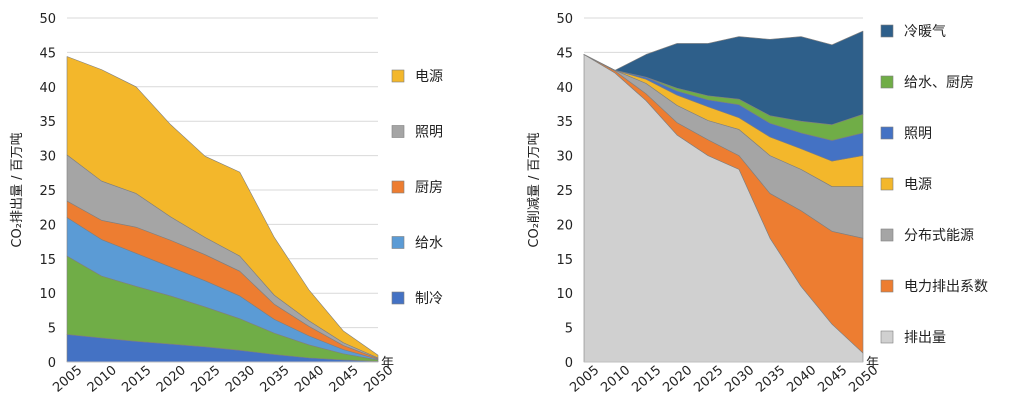 The image size is (1019, 412). Describe the element at coordinates (770, 379) in the screenshot. I see `x-tick-label: 2035` at that location.